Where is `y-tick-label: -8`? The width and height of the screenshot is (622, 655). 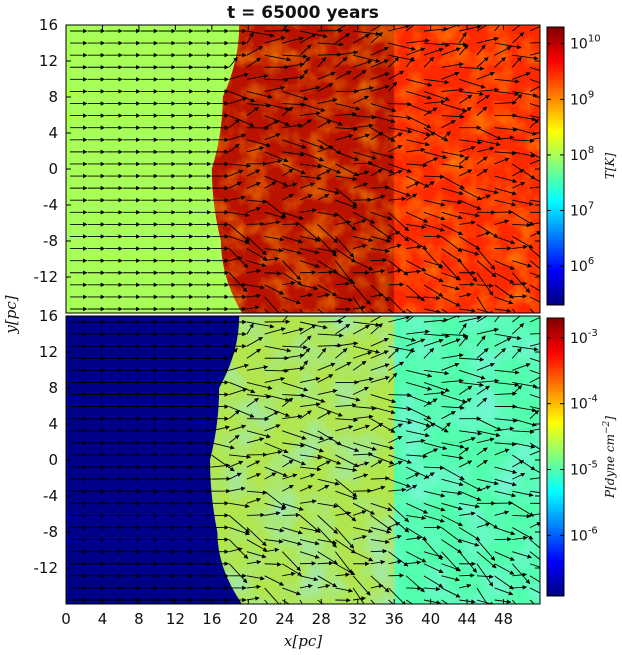
y-tick-label: -8 is located at coordinates (50, 241).